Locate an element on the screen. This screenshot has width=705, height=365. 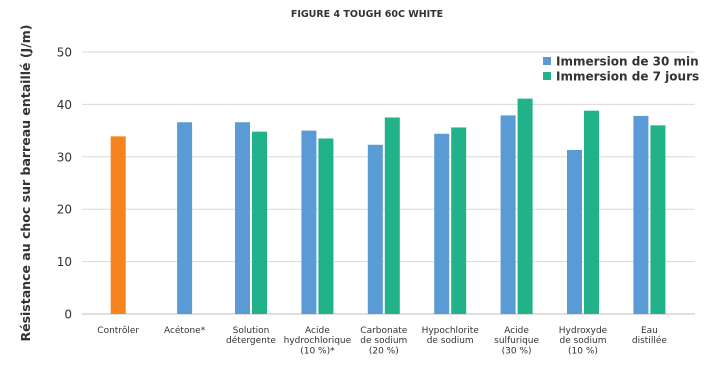
x-category-label: Acide sulfurique (30 %) is located at coordinates (516, 341).